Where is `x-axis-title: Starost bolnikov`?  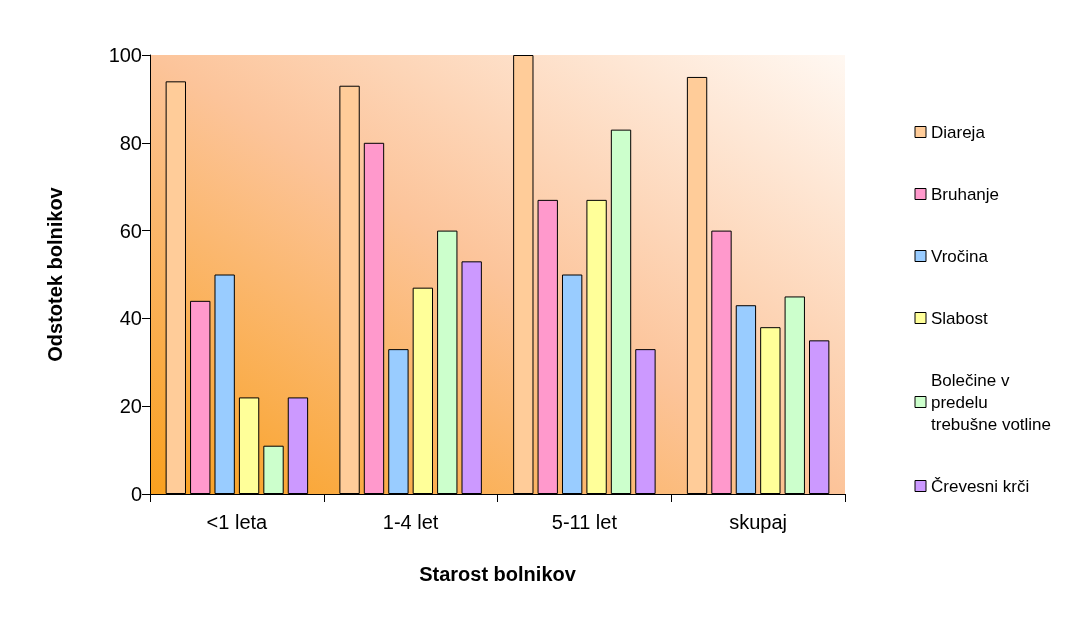
x-axis-title: Starost bolnikov is located at coordinates (498, 574).